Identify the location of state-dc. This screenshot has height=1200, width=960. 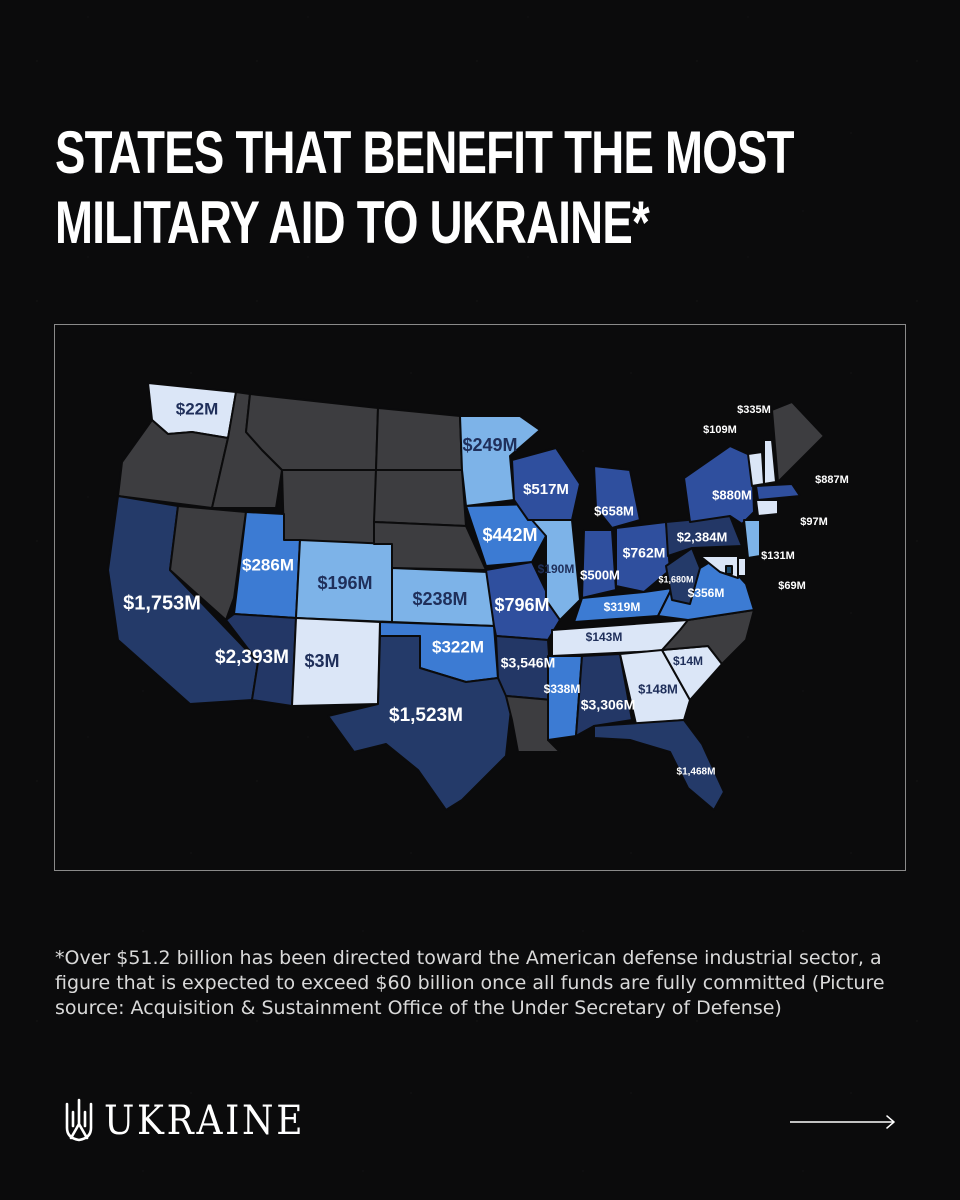
(729, 570).